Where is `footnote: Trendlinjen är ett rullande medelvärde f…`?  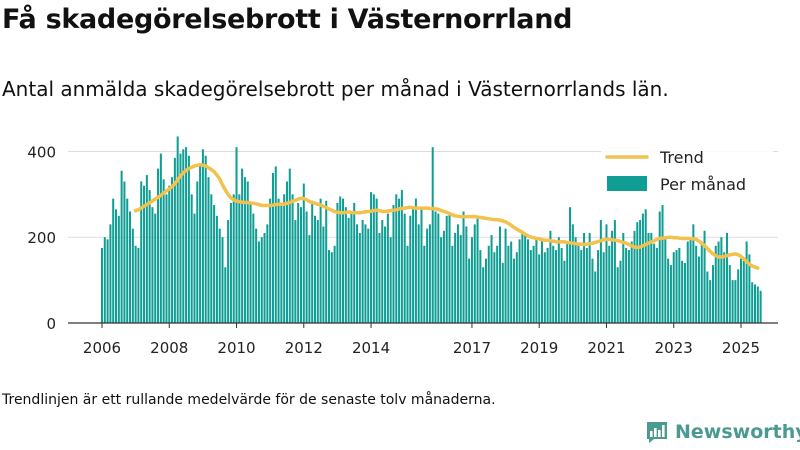
footnote: Trendlinjen är ett rullande medelvärde f… is located at coordinates (249, 400).